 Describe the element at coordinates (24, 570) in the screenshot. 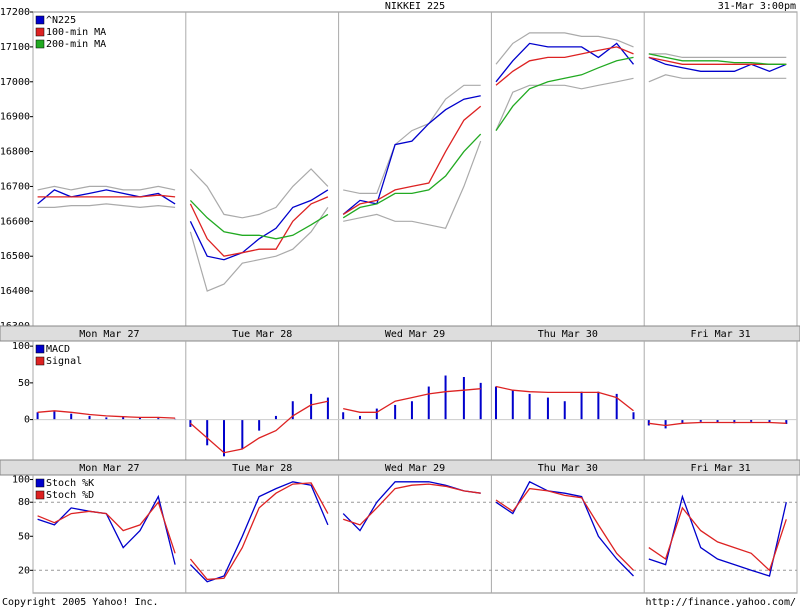

I see `y-tick-label: 20` at that location.